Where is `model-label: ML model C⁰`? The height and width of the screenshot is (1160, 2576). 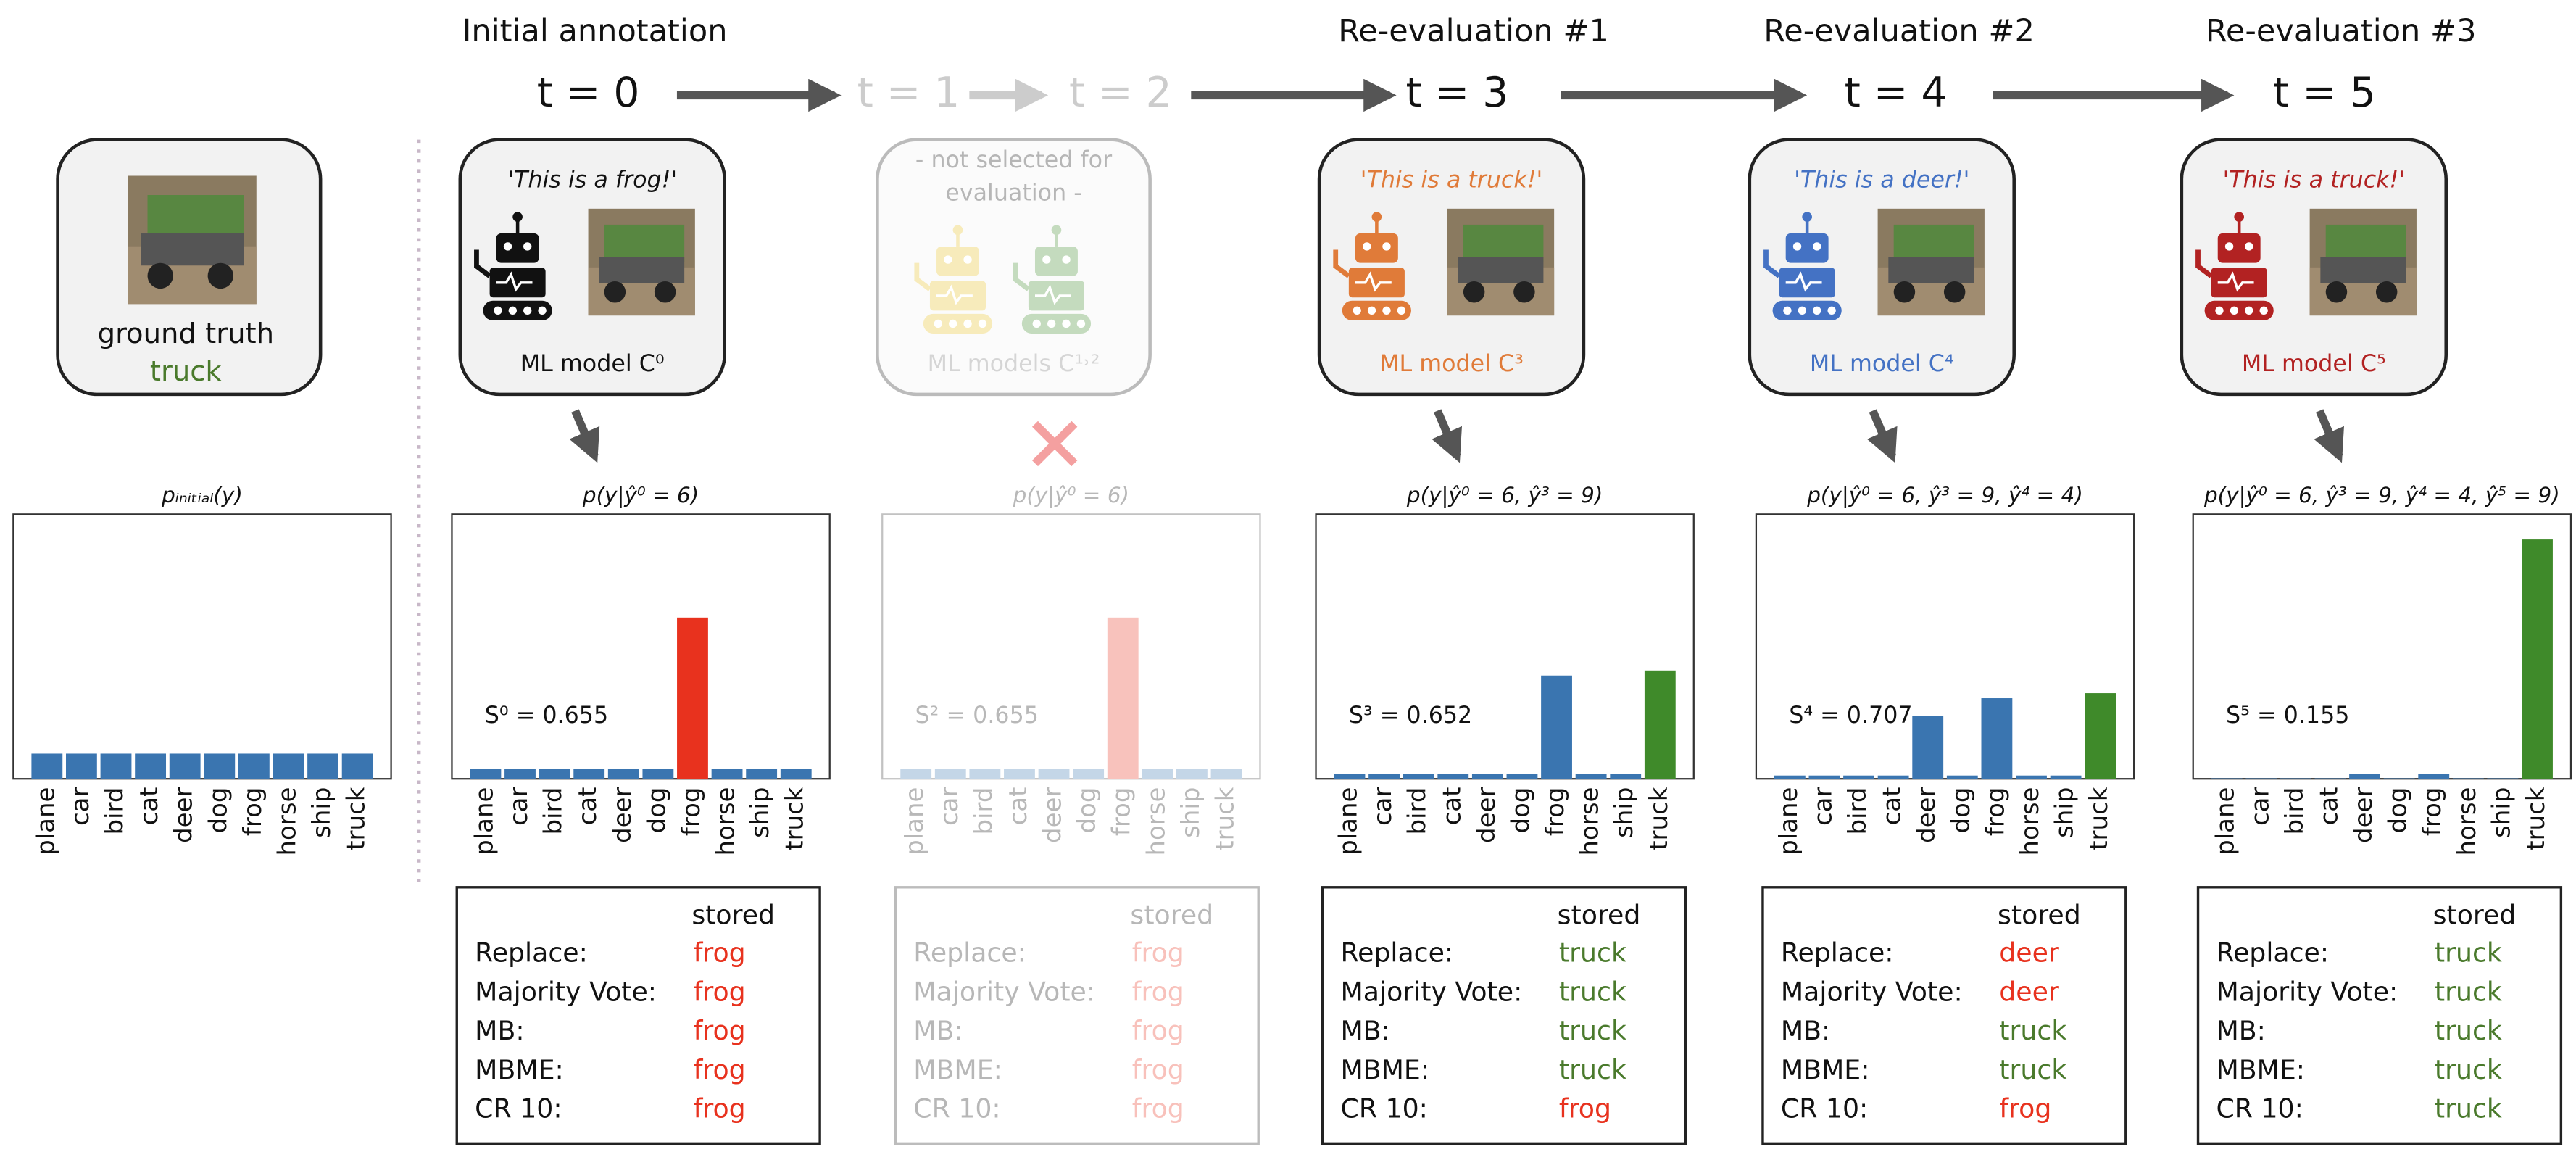
model-label: ML model C⁰ is located at coordinates (592, 364).